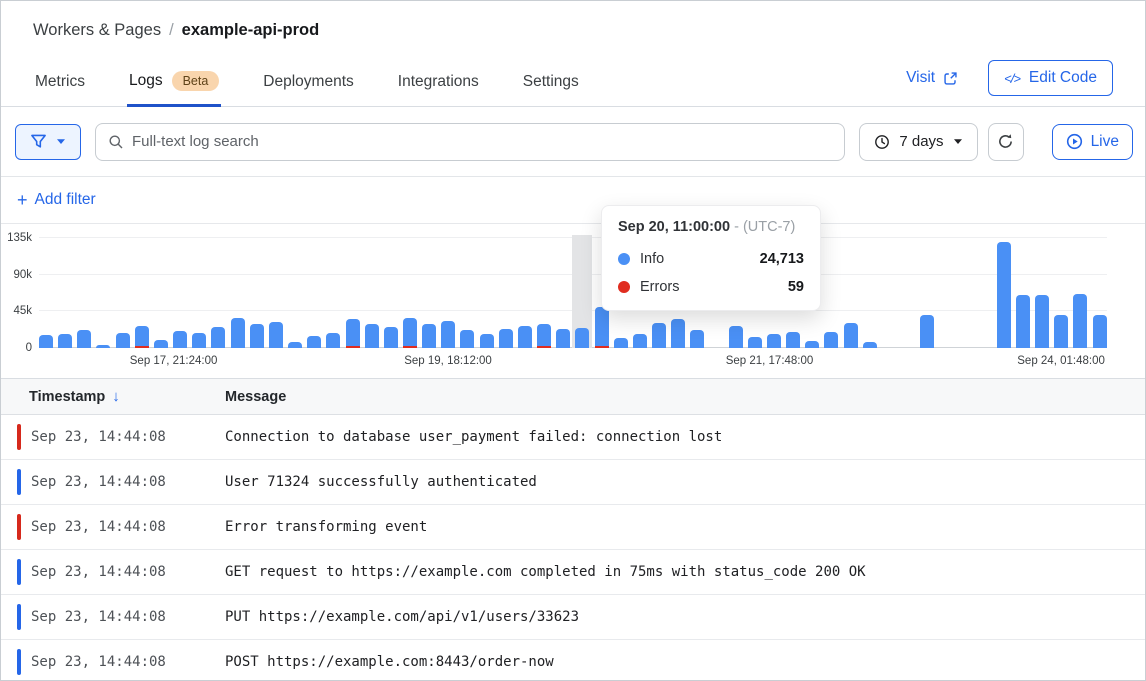  Describe the element at coordinates (97, 30) in the screenshot. I see `breadcrumb-section: Workers & Pages` at that location.